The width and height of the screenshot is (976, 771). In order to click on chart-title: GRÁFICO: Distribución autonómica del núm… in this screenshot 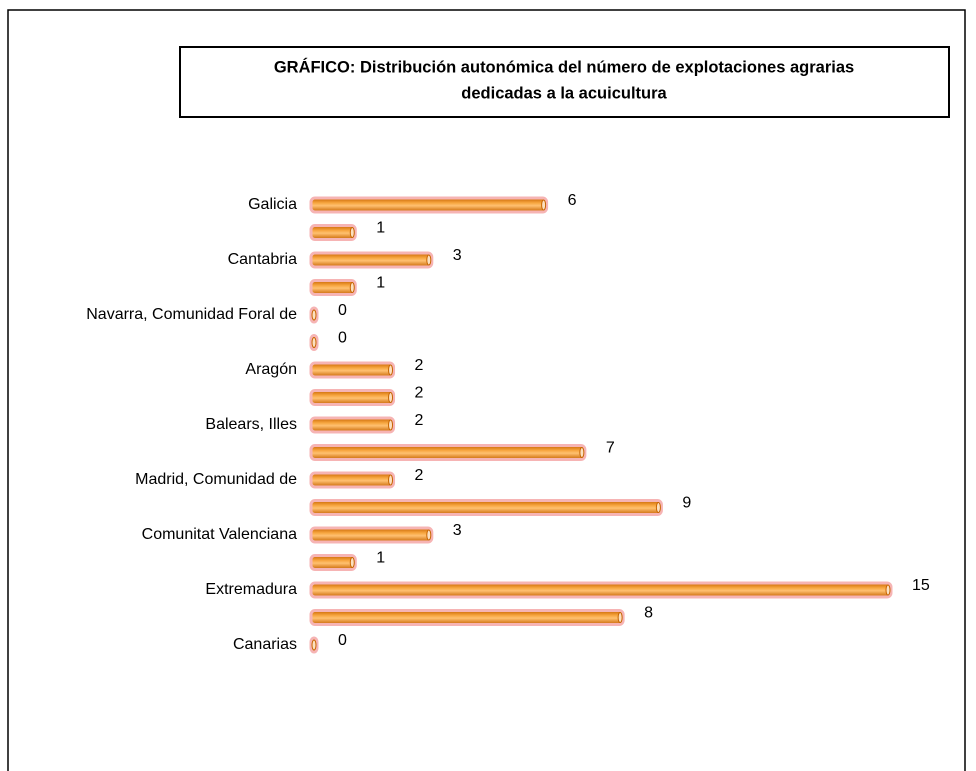, I will do `click(564, 66)`.